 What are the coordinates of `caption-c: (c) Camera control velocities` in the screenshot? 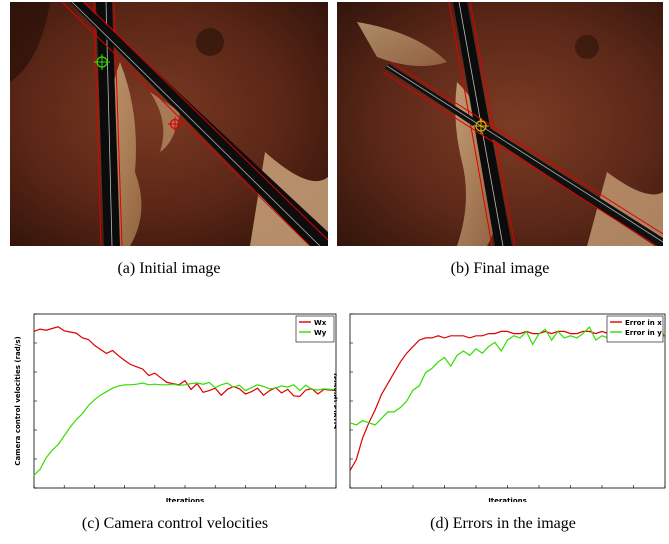 It's located at (175, 523).